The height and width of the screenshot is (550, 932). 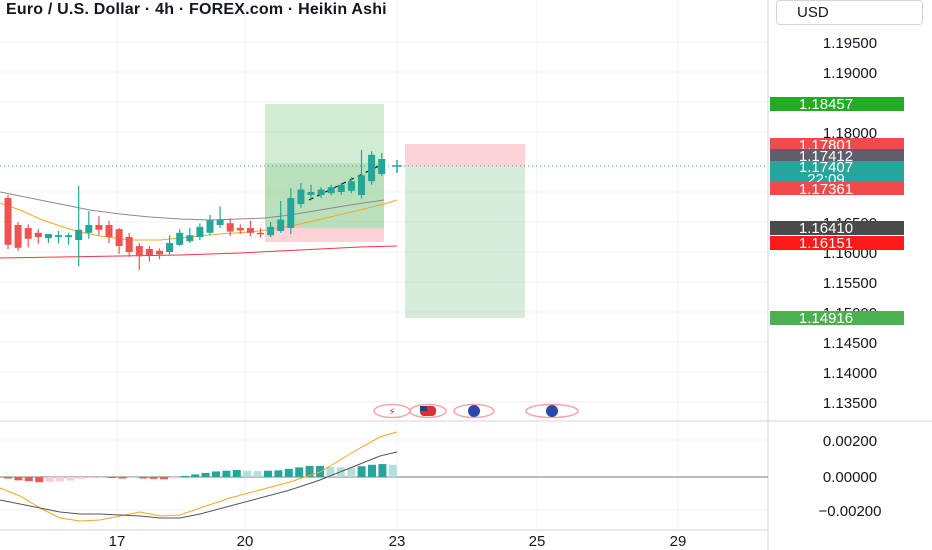 I want to click on time-tick: 23, so click(x=397, y=541).